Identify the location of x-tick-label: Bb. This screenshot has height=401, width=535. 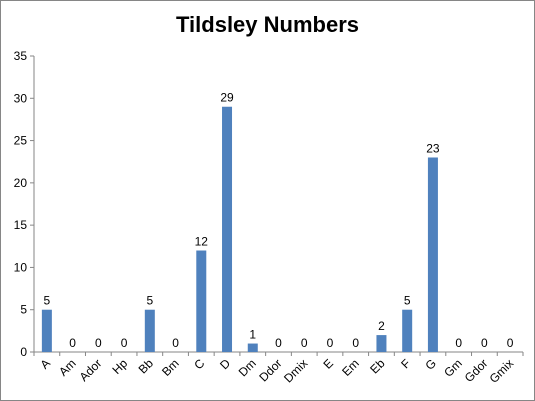
(146, 366).